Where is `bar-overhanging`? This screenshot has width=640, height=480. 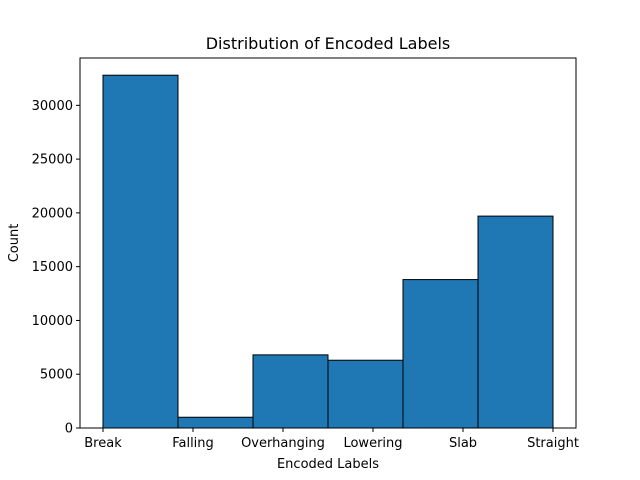 bar-overhanging is located at coordinates (290, 391).